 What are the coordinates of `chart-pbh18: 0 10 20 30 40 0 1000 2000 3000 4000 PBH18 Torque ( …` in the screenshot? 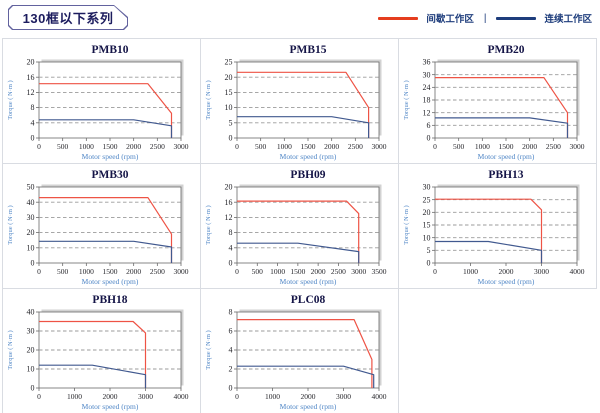 It's located at (98, 352).